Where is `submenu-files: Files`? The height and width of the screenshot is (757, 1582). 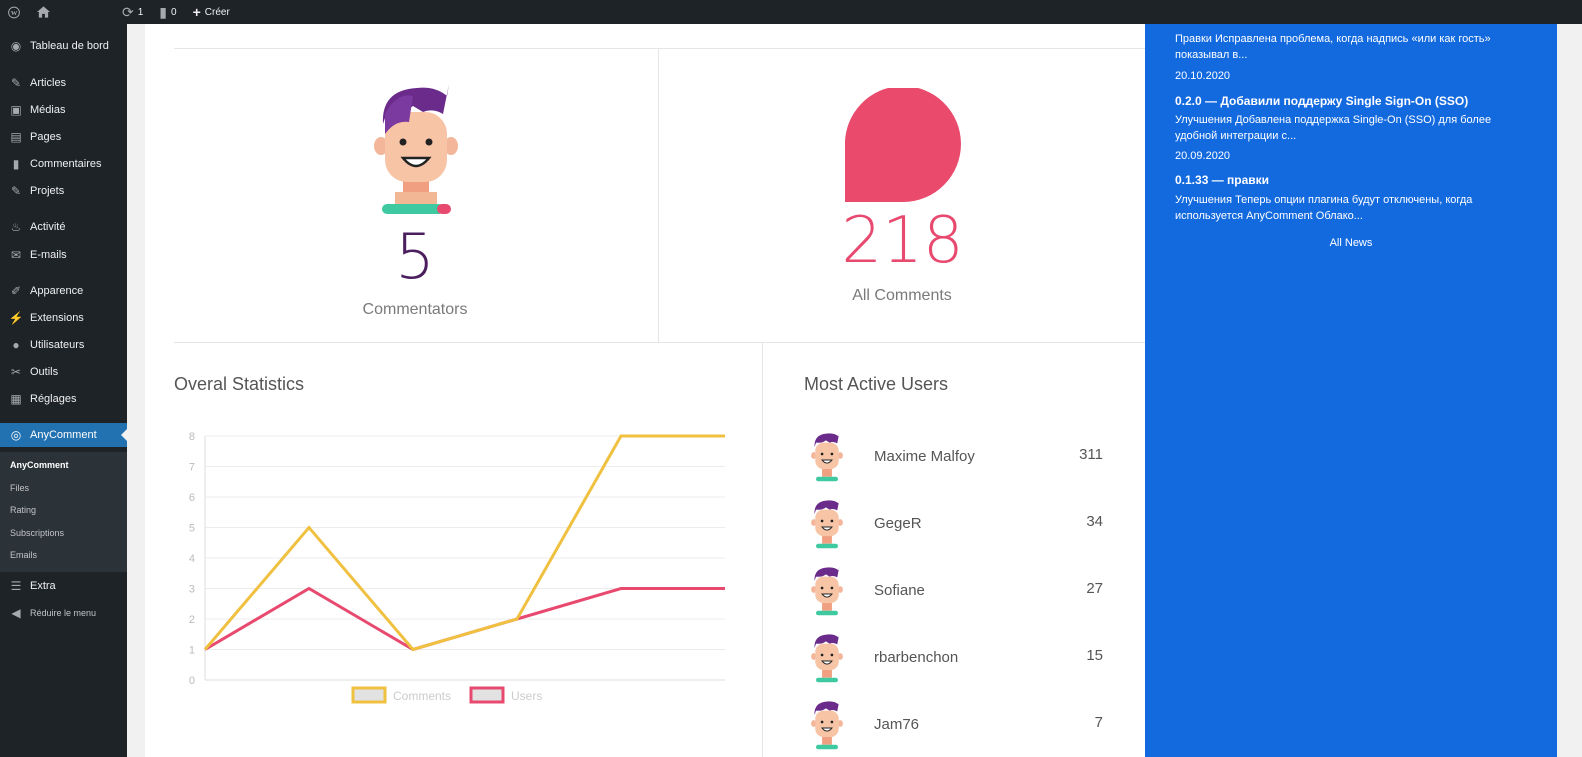
submenu-files: Files is located at coordinates (20, 488).